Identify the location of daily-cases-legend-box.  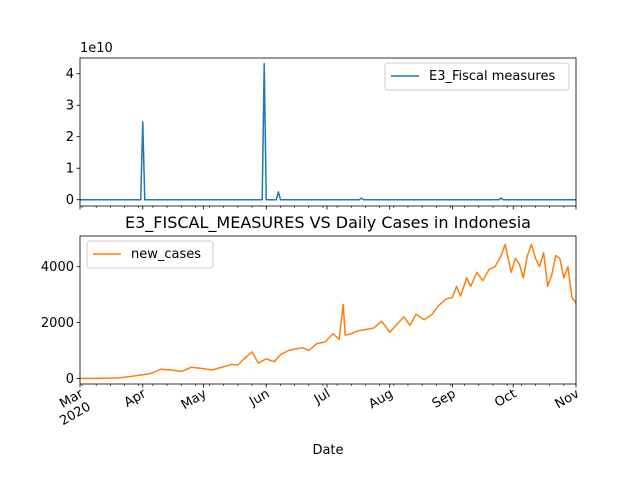
(150, 254).